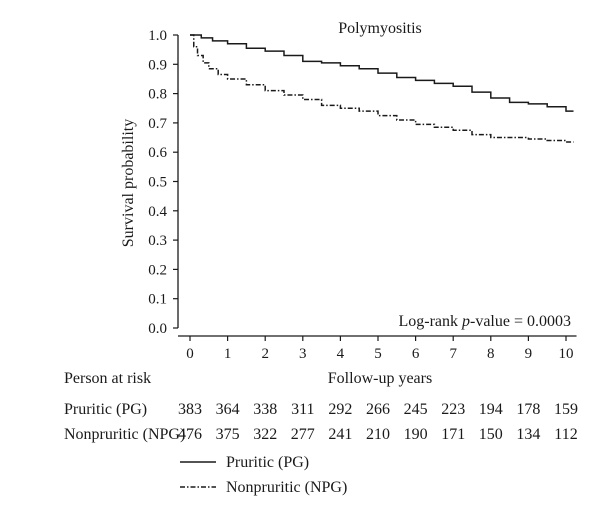  What do you see at coordinates (303, 434) in the screenshot?
I see `risk-value: 277` at bounding box center [303, 434].